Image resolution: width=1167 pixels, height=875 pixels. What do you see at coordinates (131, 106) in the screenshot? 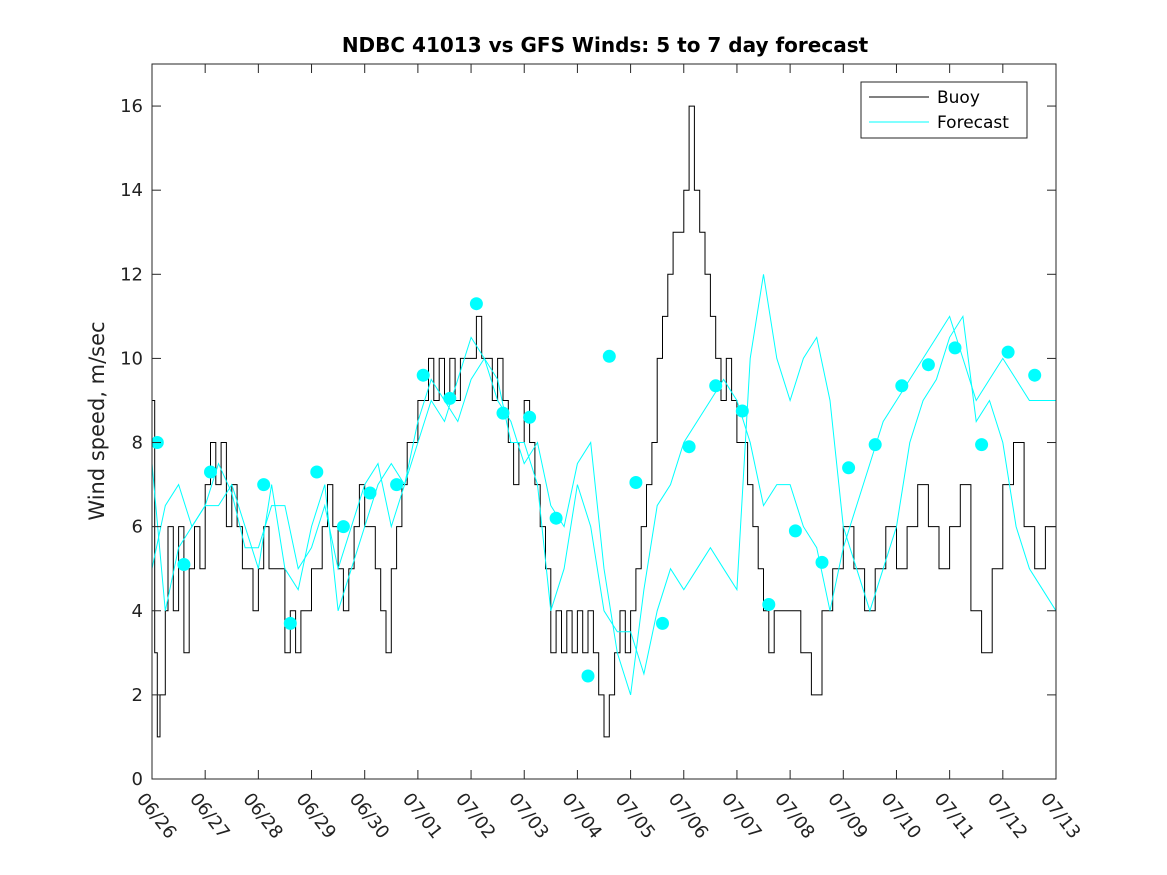
I see `y-tick-label-16: 16` at bounding box center [131, 106].